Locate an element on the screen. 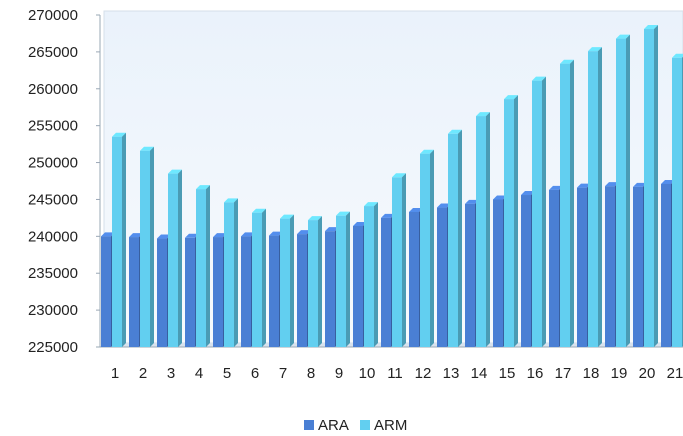 The height and width of the screenshot is (436, 683). x-tick-label: 18 is located at coordinates (591, 373).